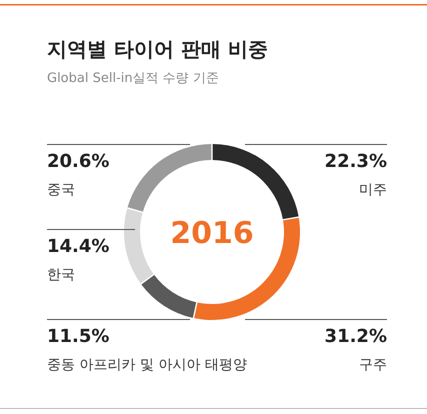  I want to click on slice-label: 구주, so click(373, 365).